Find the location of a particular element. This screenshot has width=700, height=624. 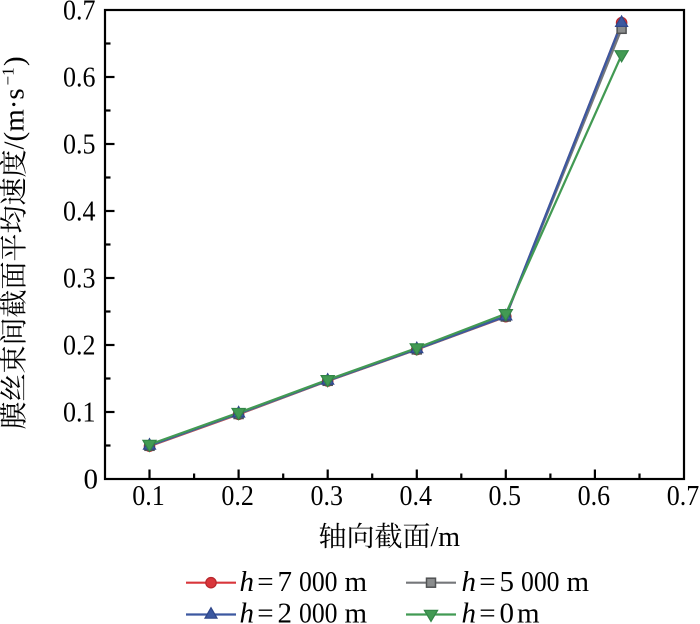

svg-text:h=0m: h = 0 m is located at coordinates (501, 611).